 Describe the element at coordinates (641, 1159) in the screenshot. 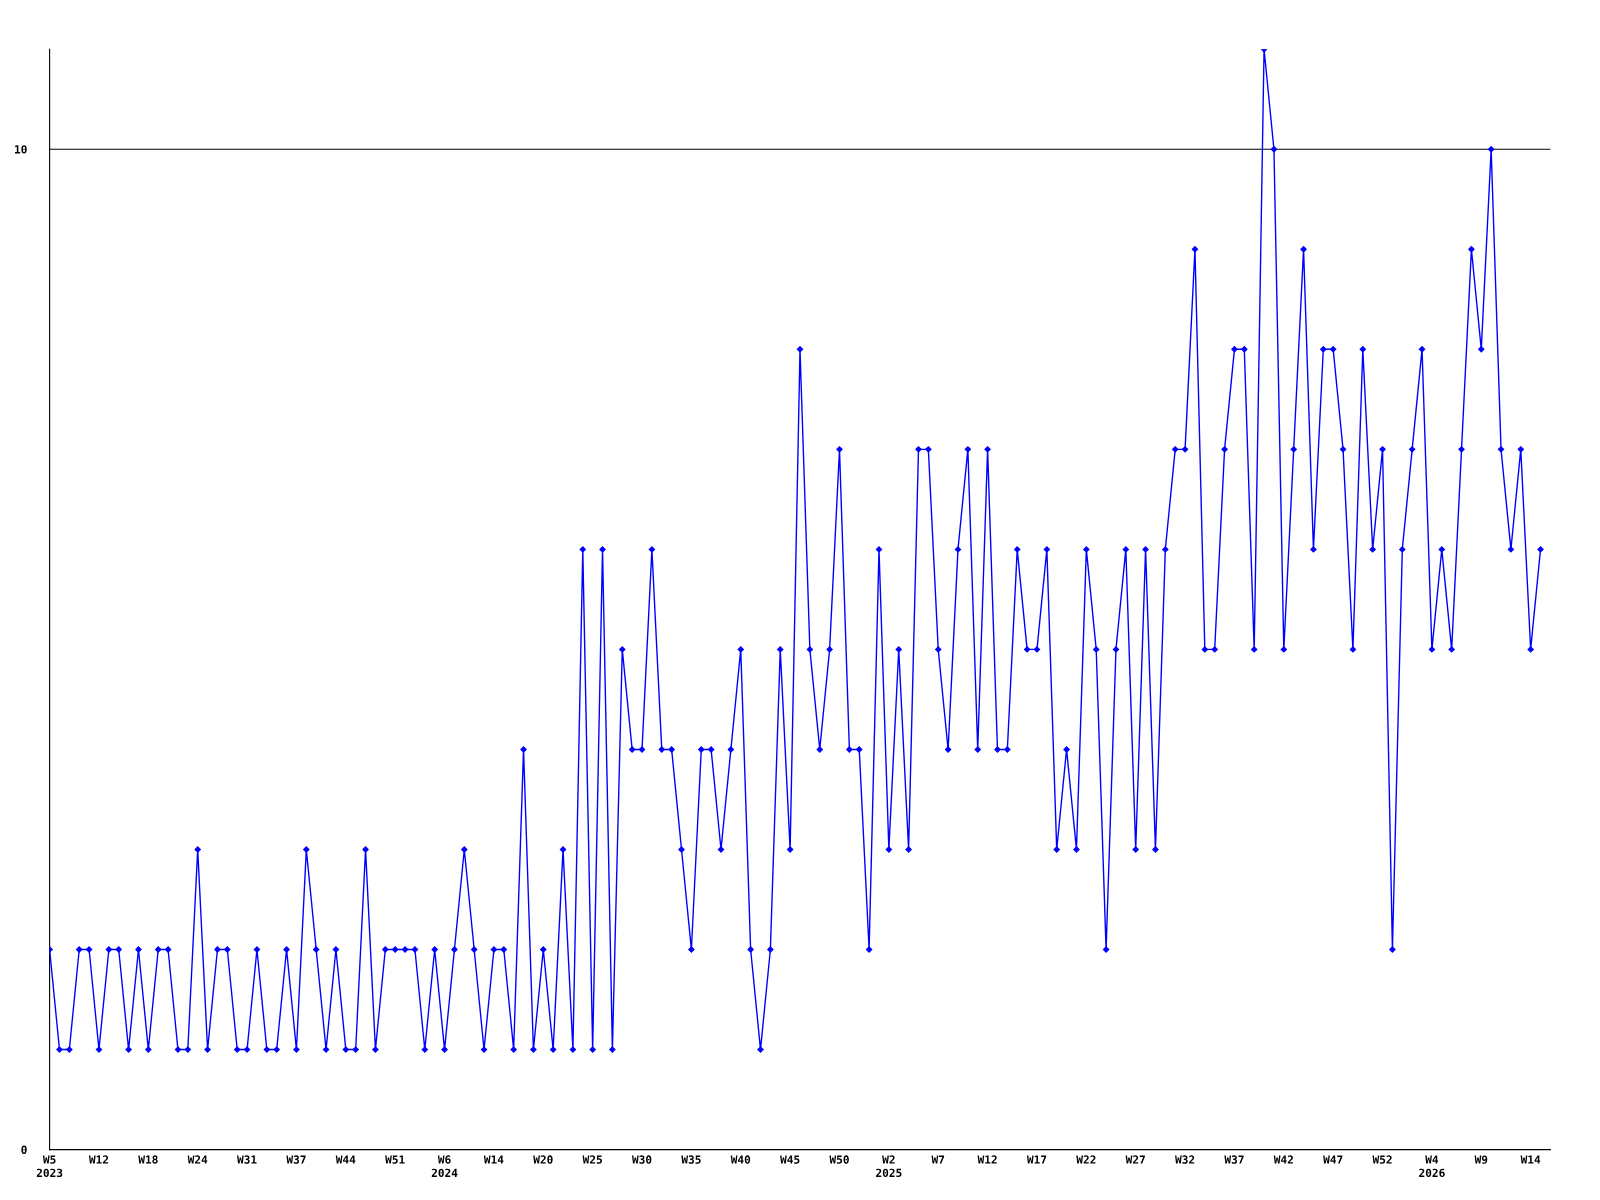

I see `x-tick-label: W30` at that location.